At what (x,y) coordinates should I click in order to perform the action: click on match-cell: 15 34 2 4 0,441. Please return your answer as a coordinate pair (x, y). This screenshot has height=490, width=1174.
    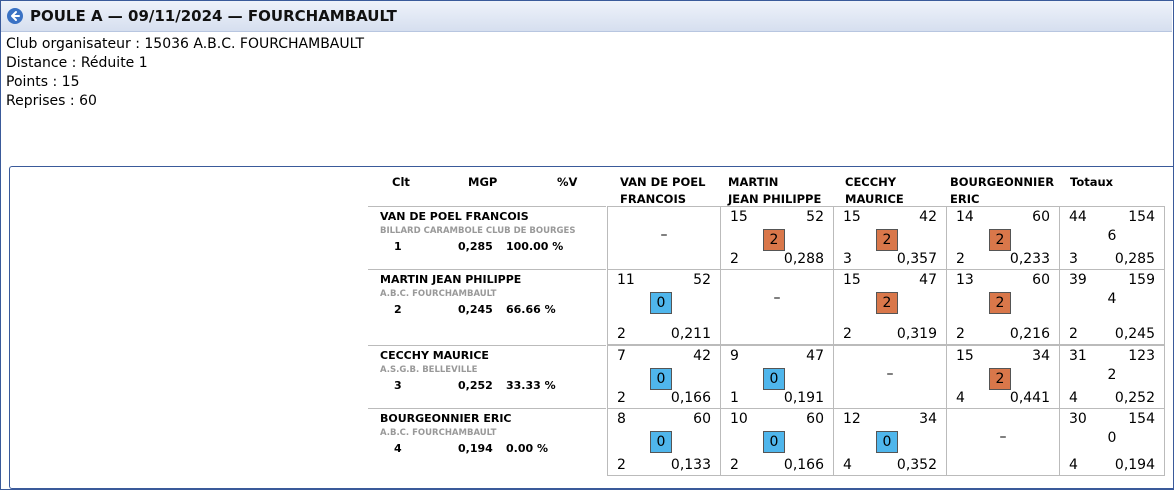
    Looking at the image, I should click on (1003, 377).